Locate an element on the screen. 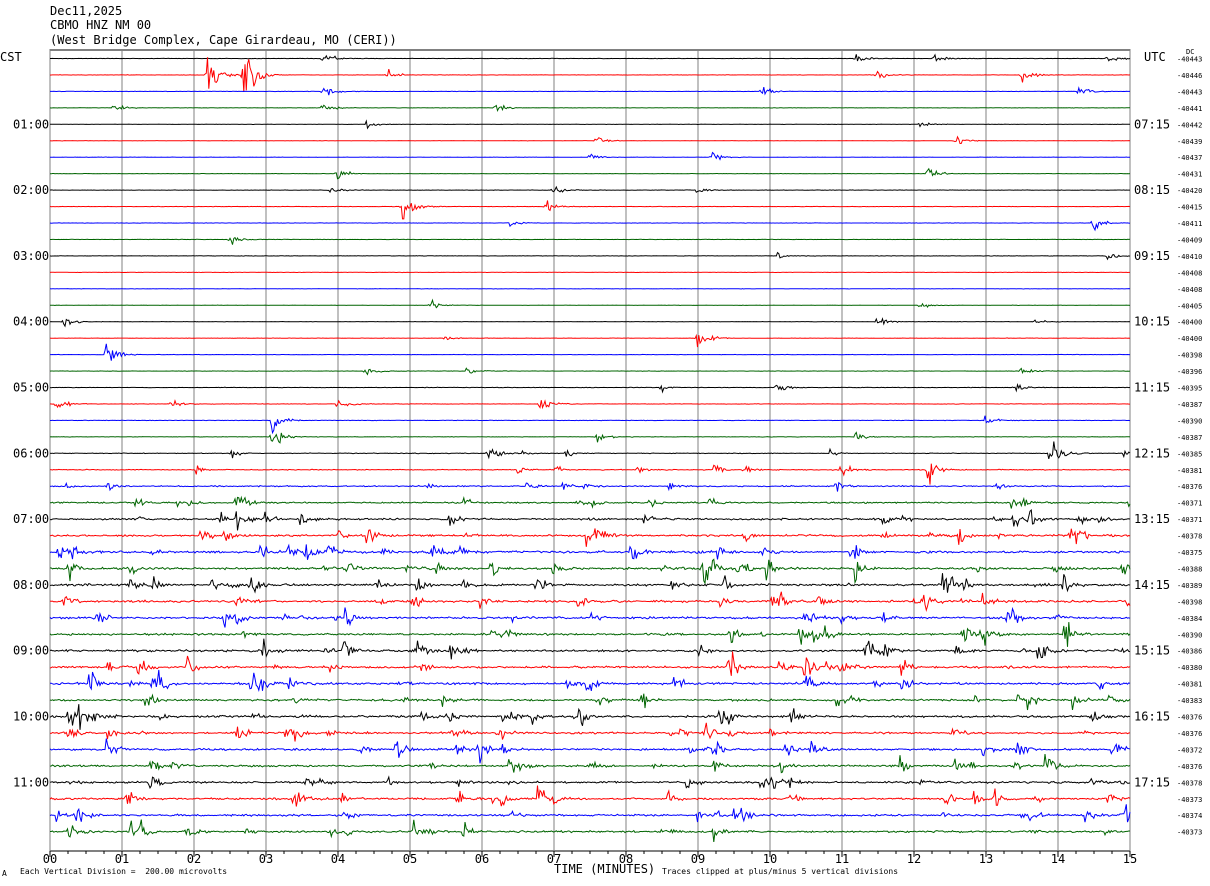 Image resolution: width=1210 pixels, height=886 pixels. left-hour-label: 05:00 is located at coordinates (31, 388).